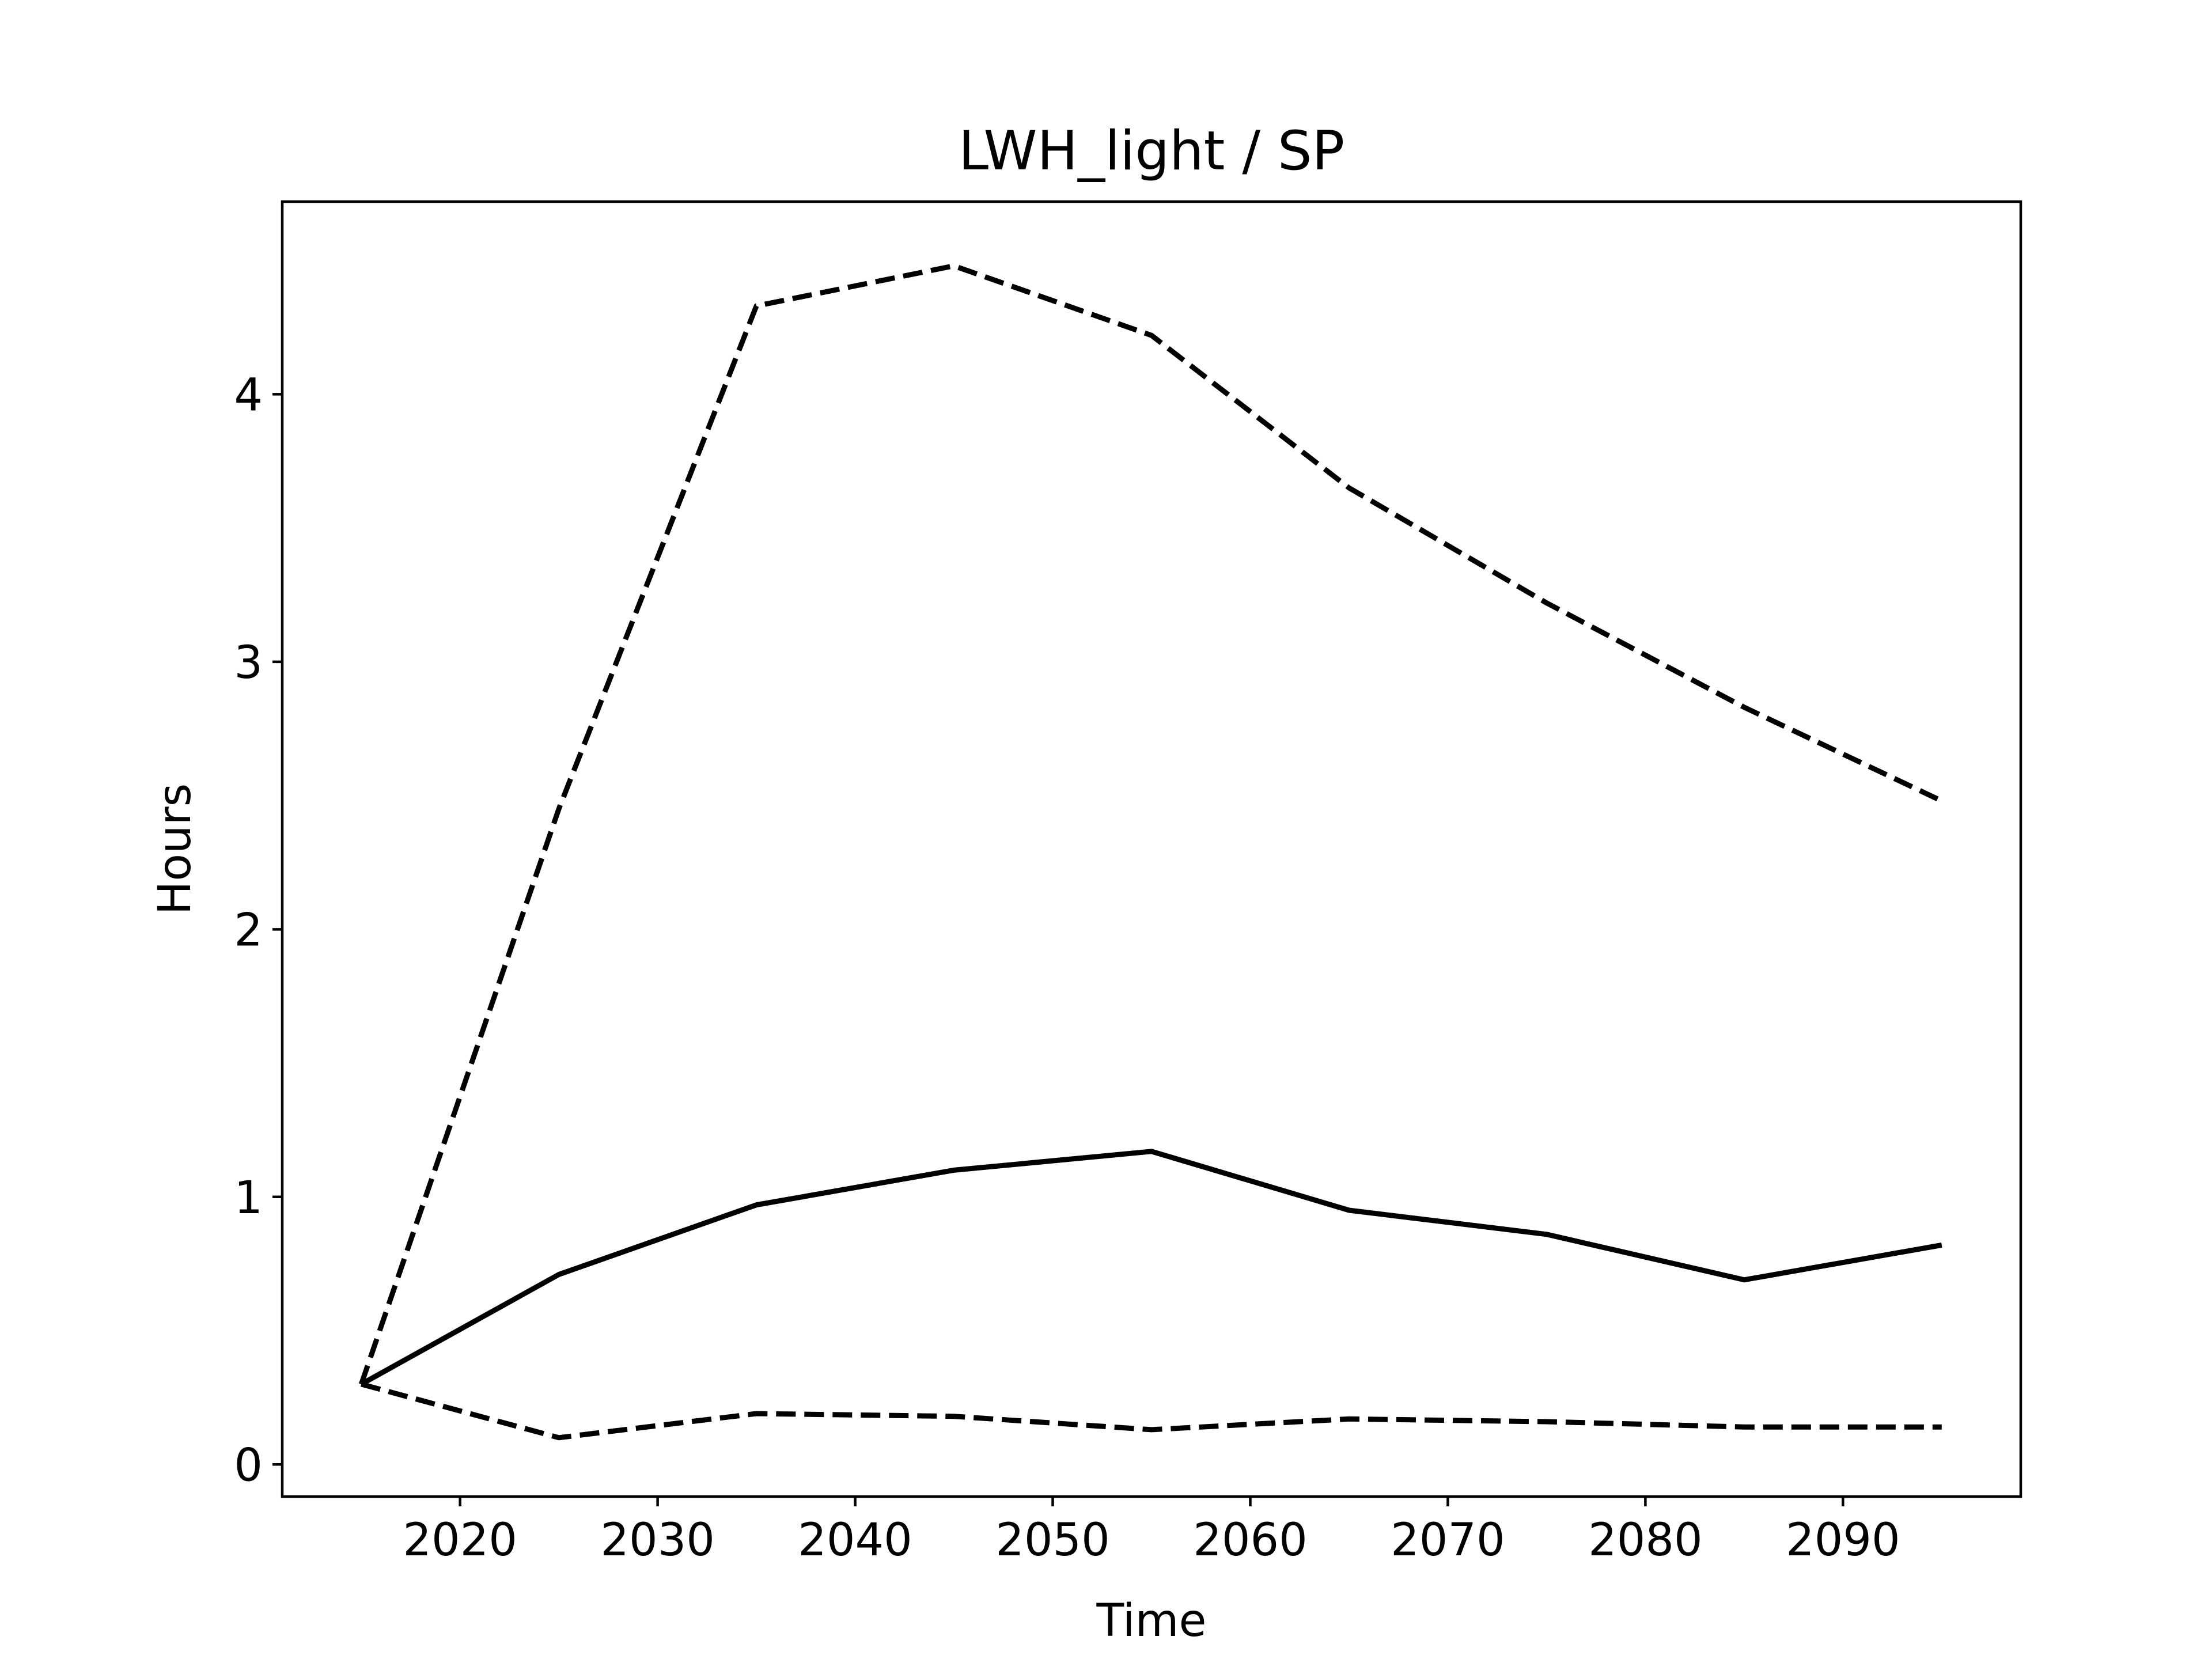  Describe the element at coordinates (248, 1198) in the screenshot. I see `y-tick-label: 1` at that location.